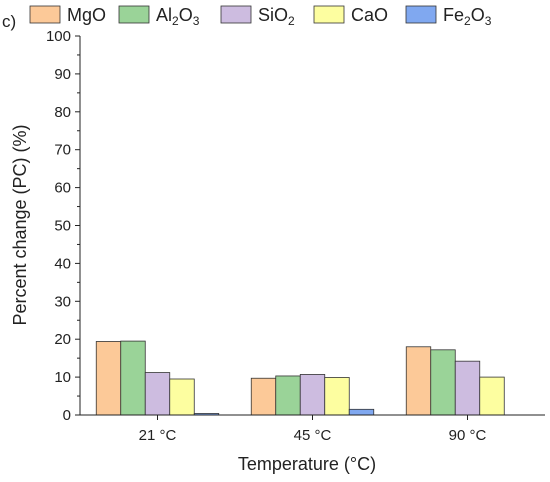  I want to click on x-tick-label: 45 °C, so click(313, 435).